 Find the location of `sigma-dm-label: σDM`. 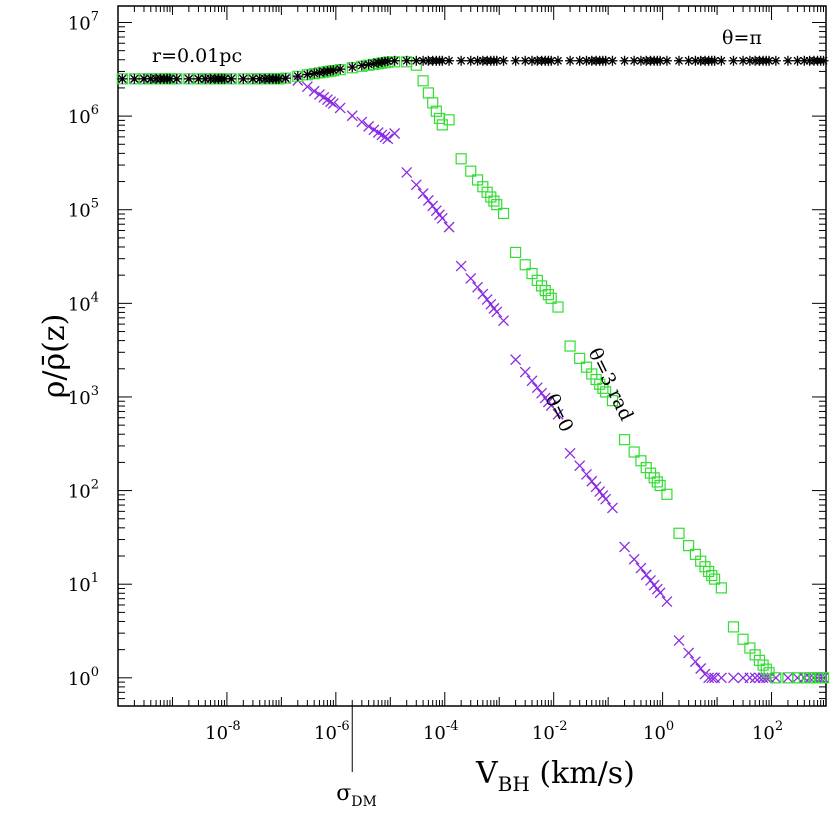

sigma-dm-label: σDM is located at coordinates (356, 795).